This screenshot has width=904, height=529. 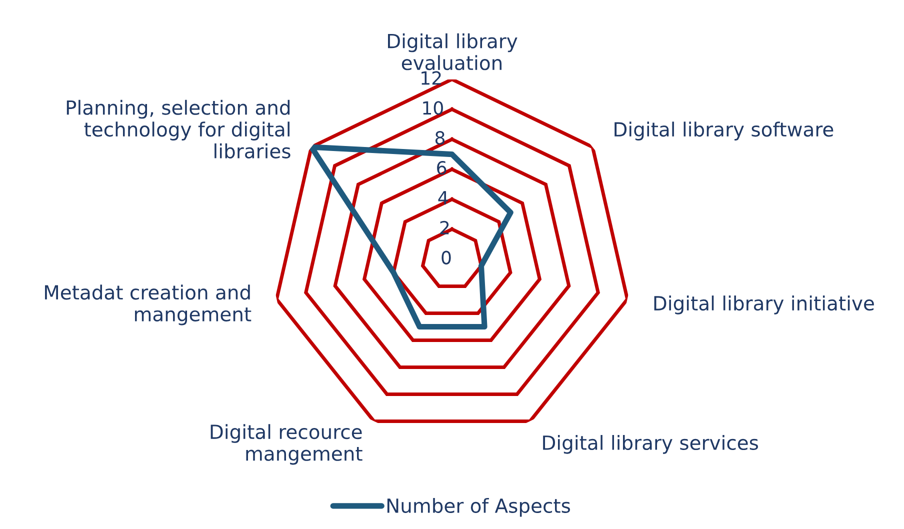 I want to click on spoke-label: Digital library services, so click(x=650, y=444).